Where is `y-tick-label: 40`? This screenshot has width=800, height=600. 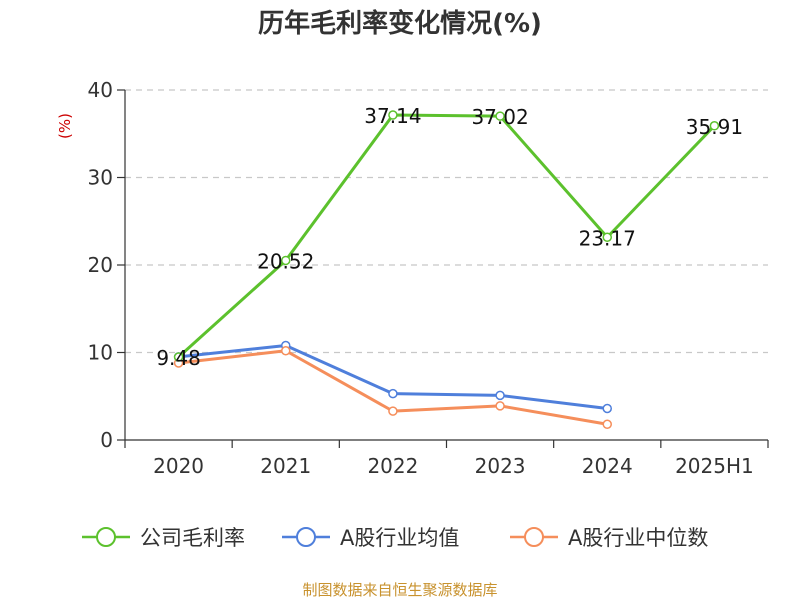 y-tick-label: 40 is located at coordinates (100, 90).